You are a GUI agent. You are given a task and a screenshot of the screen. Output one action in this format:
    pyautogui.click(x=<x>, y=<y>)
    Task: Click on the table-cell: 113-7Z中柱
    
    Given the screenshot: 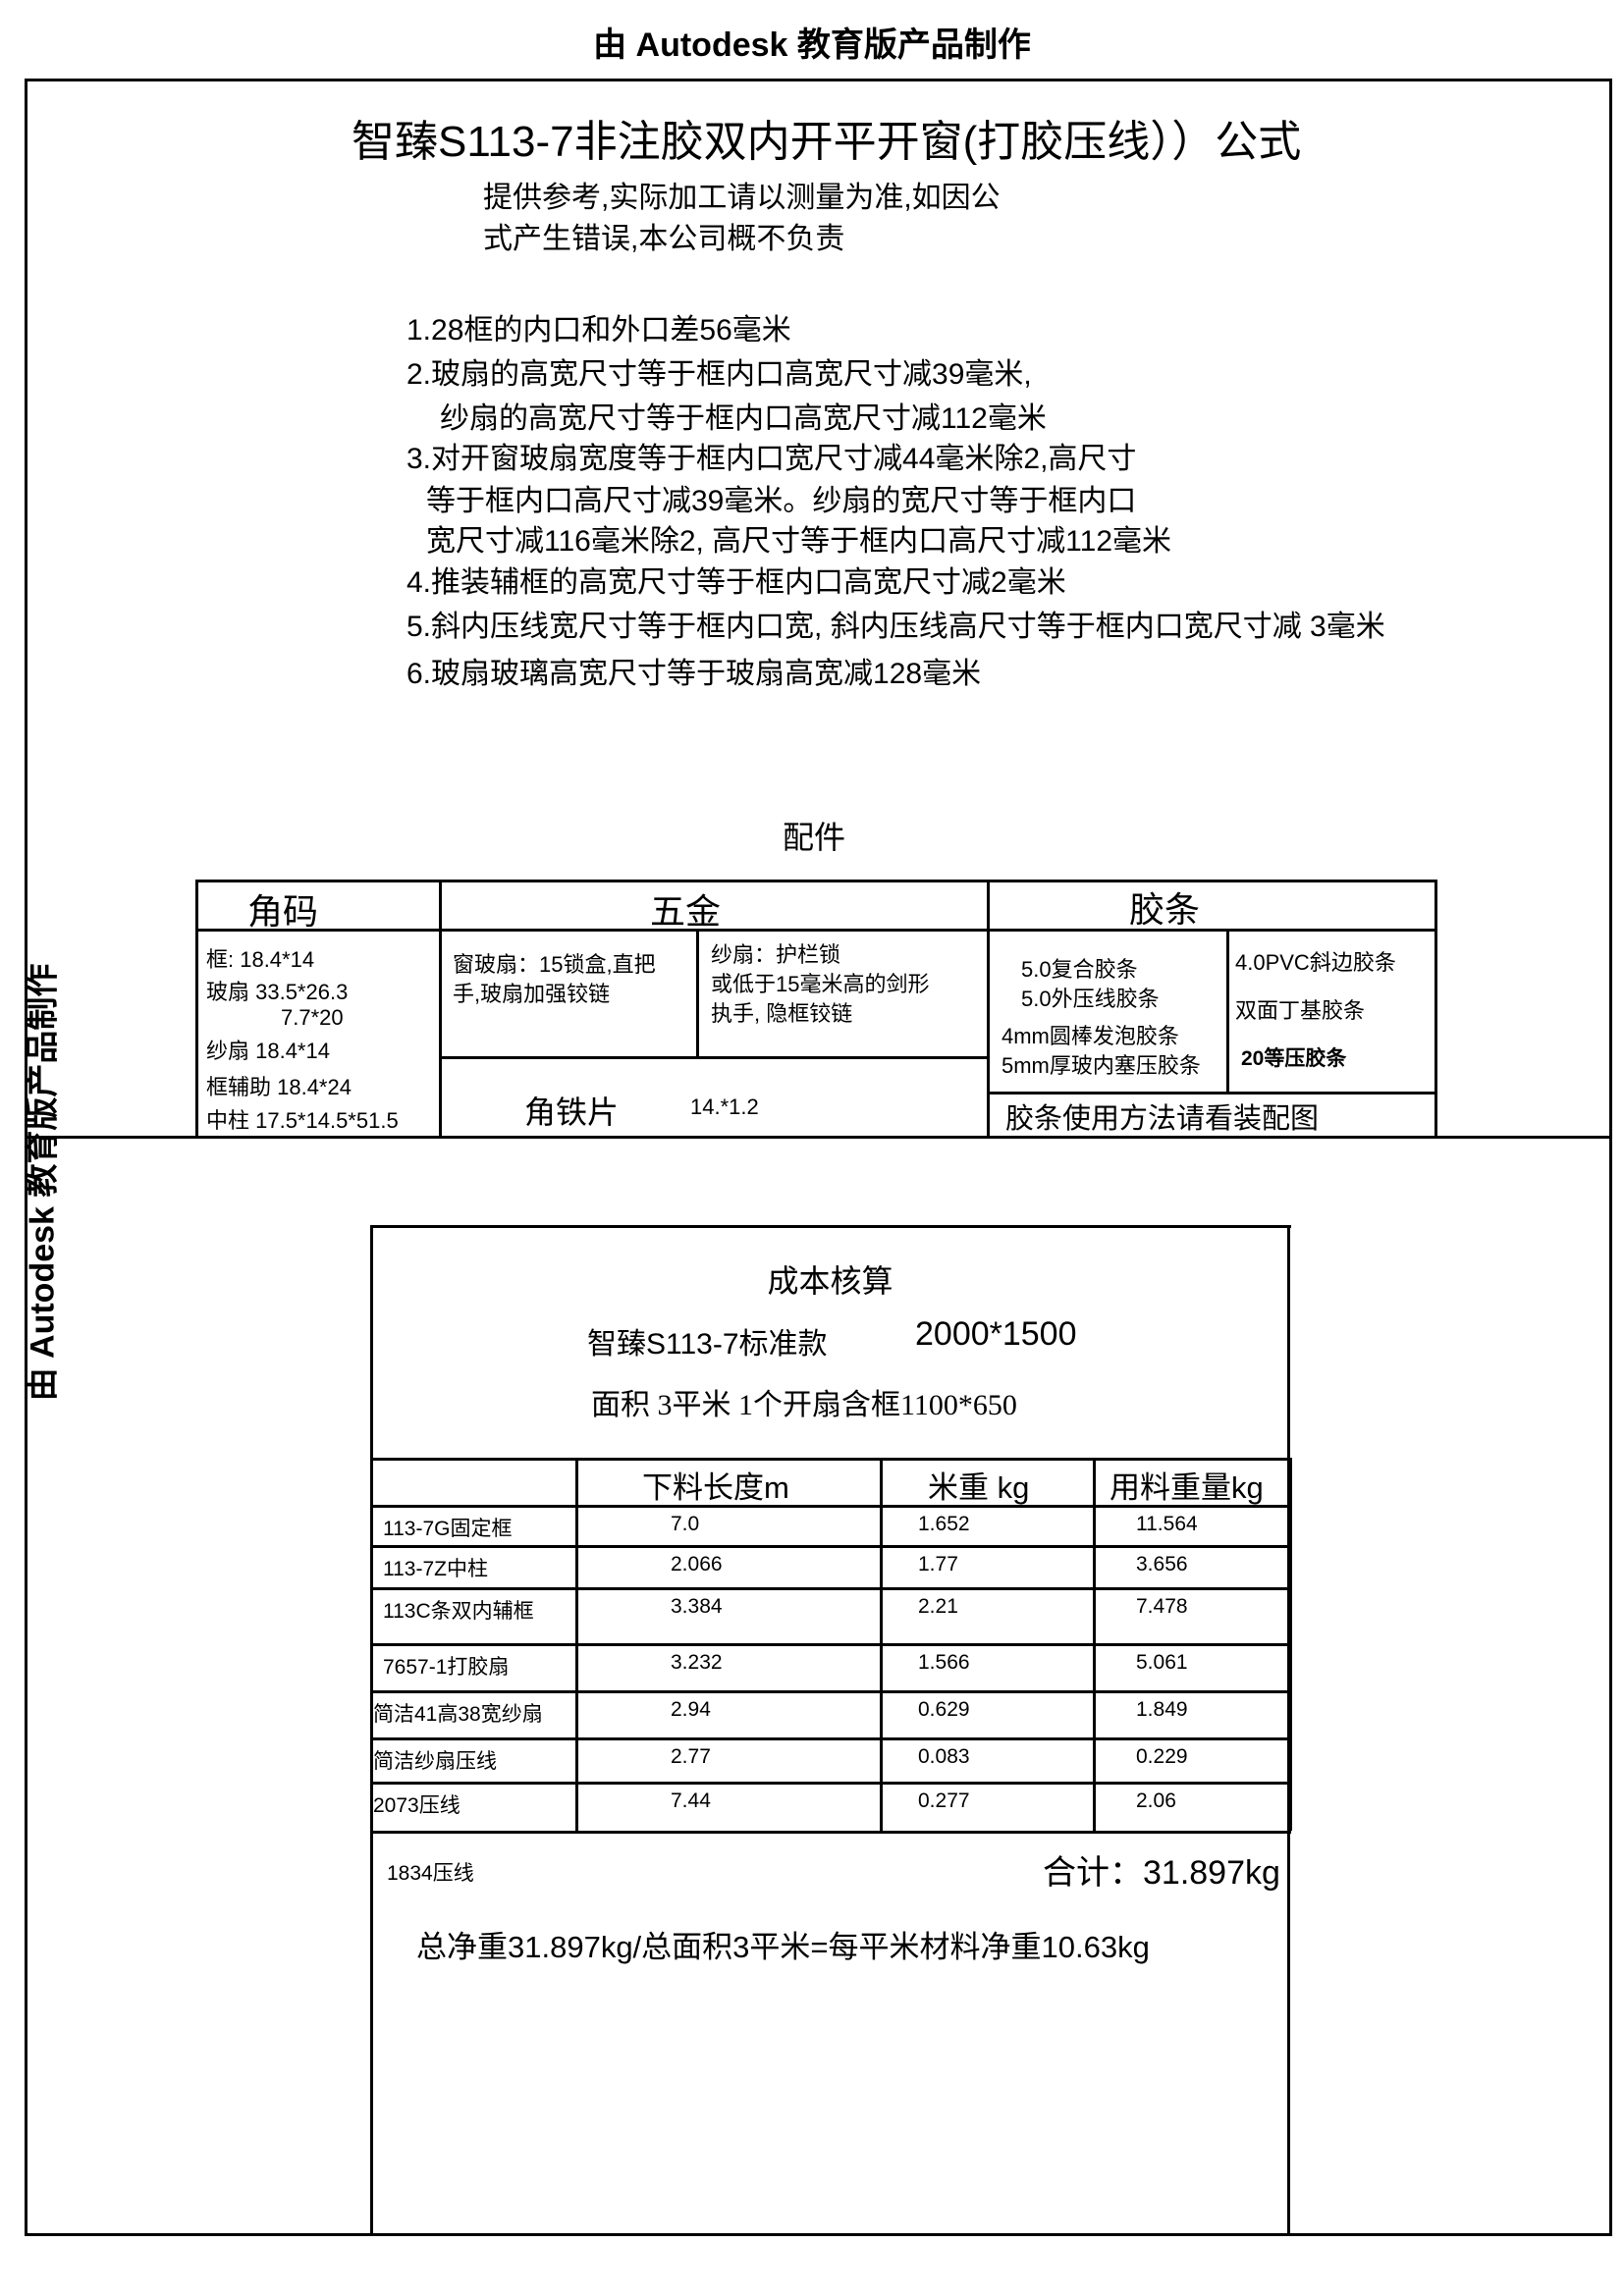 What is the action you would take?
    pyautogui.click(x=435, y=1569)
    